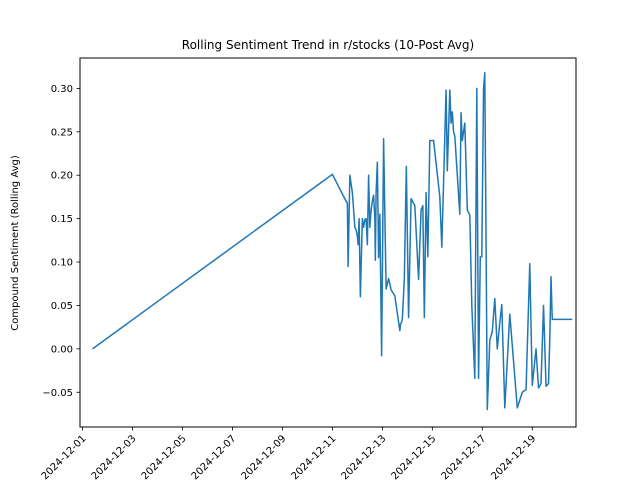 The image size is (640, 480). What do you see at coordinates (15, 243) in the screenshot?
I see `y-axis-label: Compound Sentiment (Rolling Avg)` at bounding box center [15, 243].